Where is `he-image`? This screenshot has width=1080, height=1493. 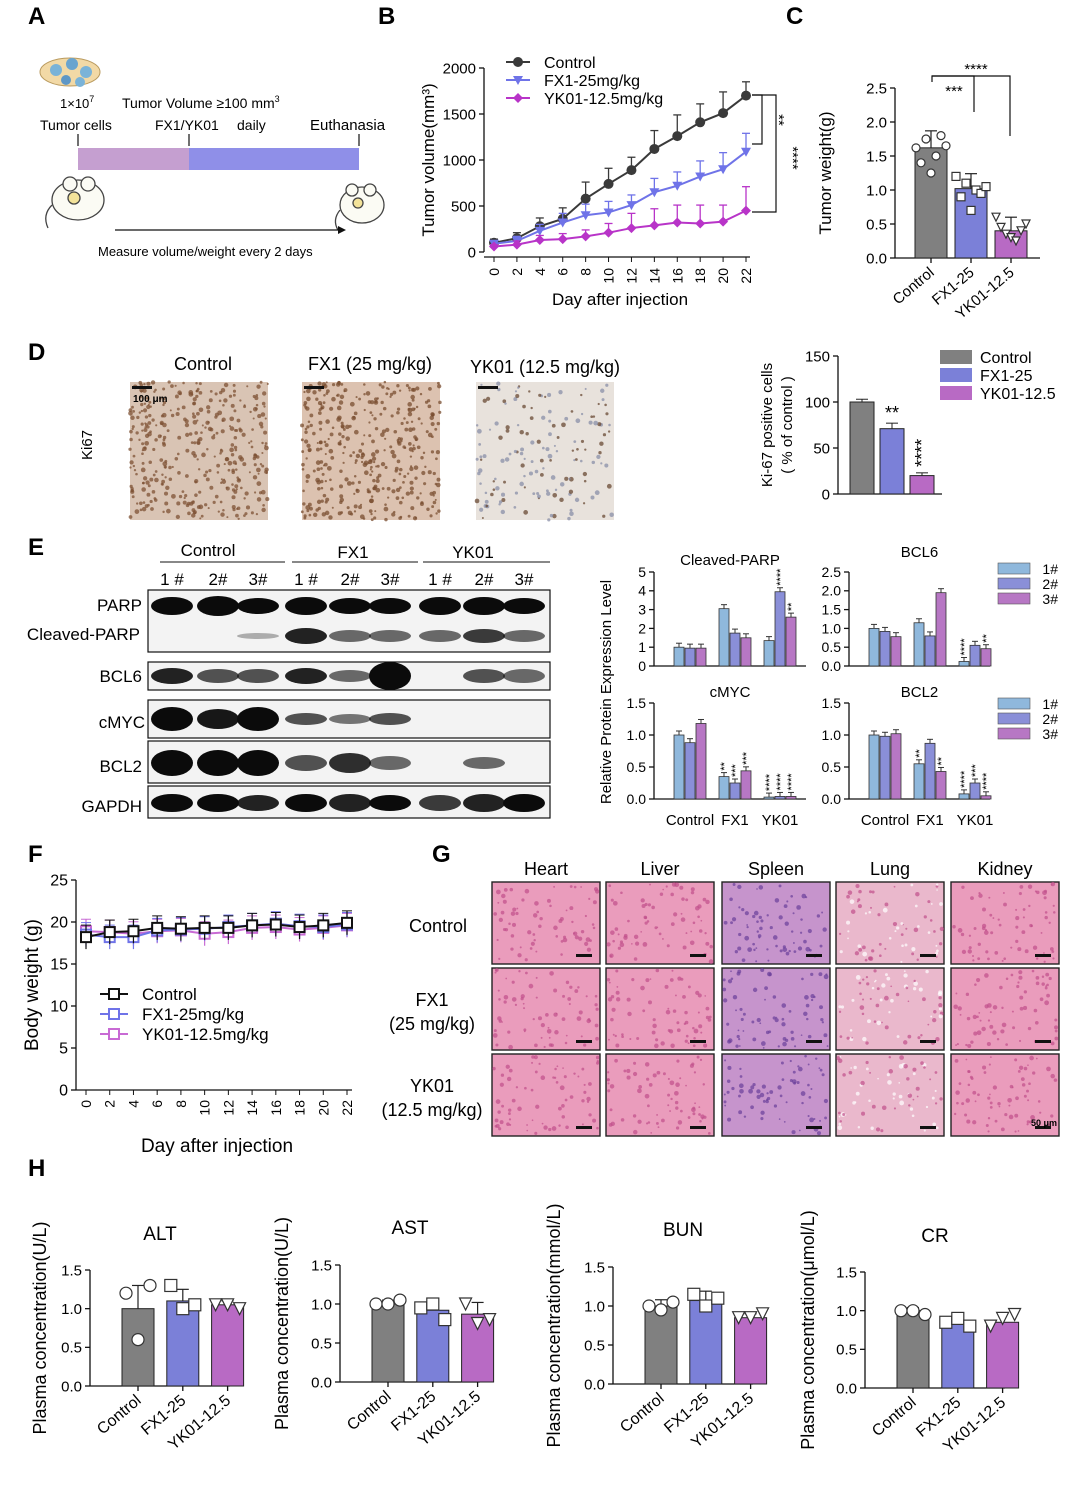
he-image is located at coordinates (546, 1095).